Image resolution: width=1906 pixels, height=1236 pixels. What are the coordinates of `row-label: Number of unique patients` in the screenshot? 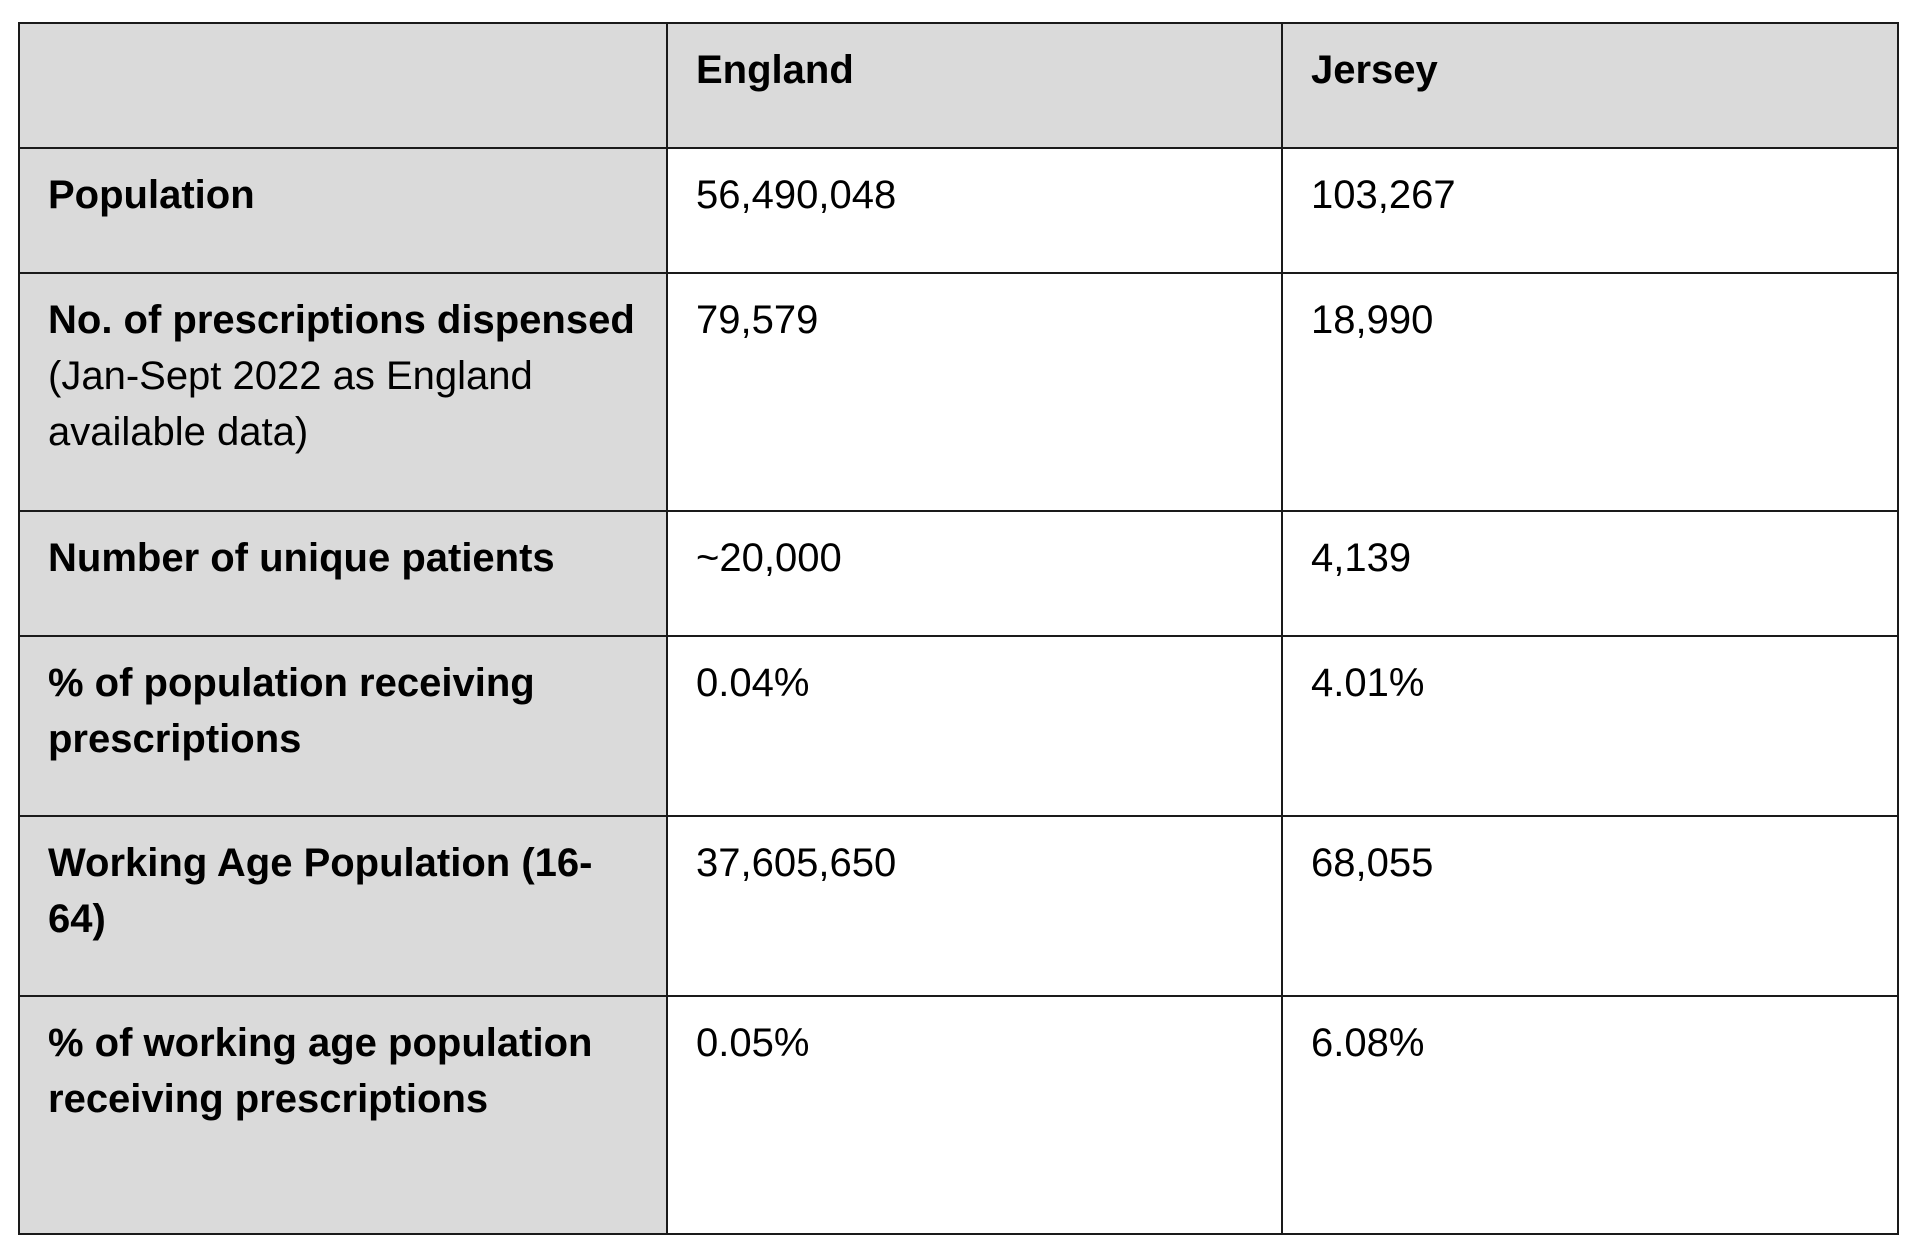 It's located at (343, 573).